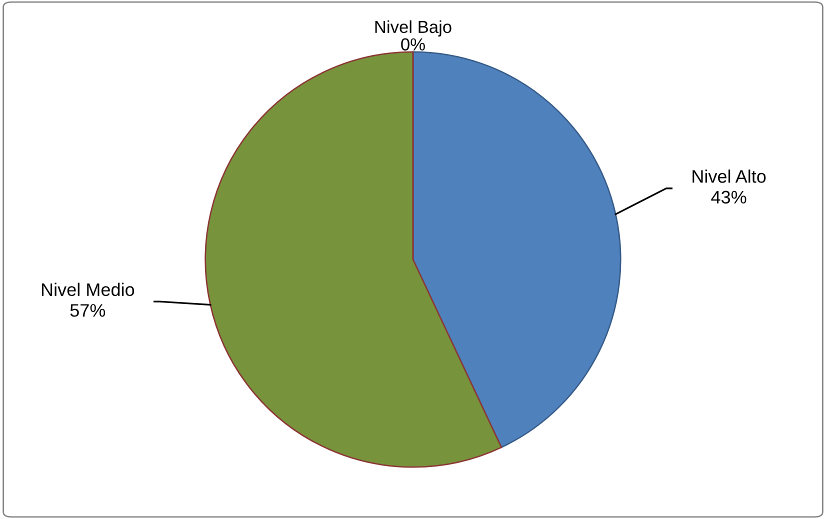 This screenshot has height=519, width=826. What do you see at coordinates (88, 310) in the screenshot?
I see `data-label: 57%` at bounding box center [88, 310].